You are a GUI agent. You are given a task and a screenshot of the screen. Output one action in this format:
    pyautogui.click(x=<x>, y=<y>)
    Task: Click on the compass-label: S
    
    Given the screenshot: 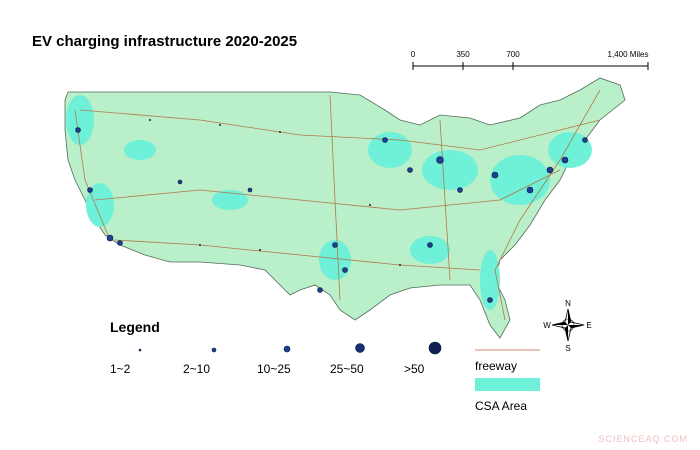 What is the action you would take?
    pyautogui.click(x=567, y=348)
    